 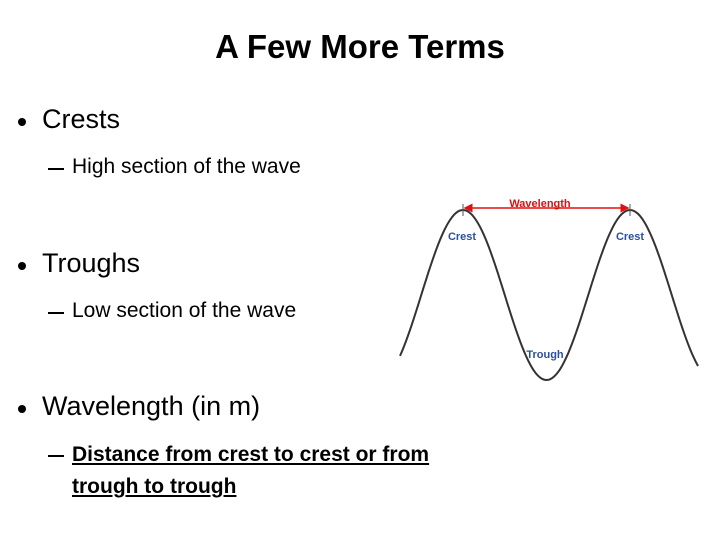 I want to click on sub-bullet: High section of the wave, so click(x=186, y=166).